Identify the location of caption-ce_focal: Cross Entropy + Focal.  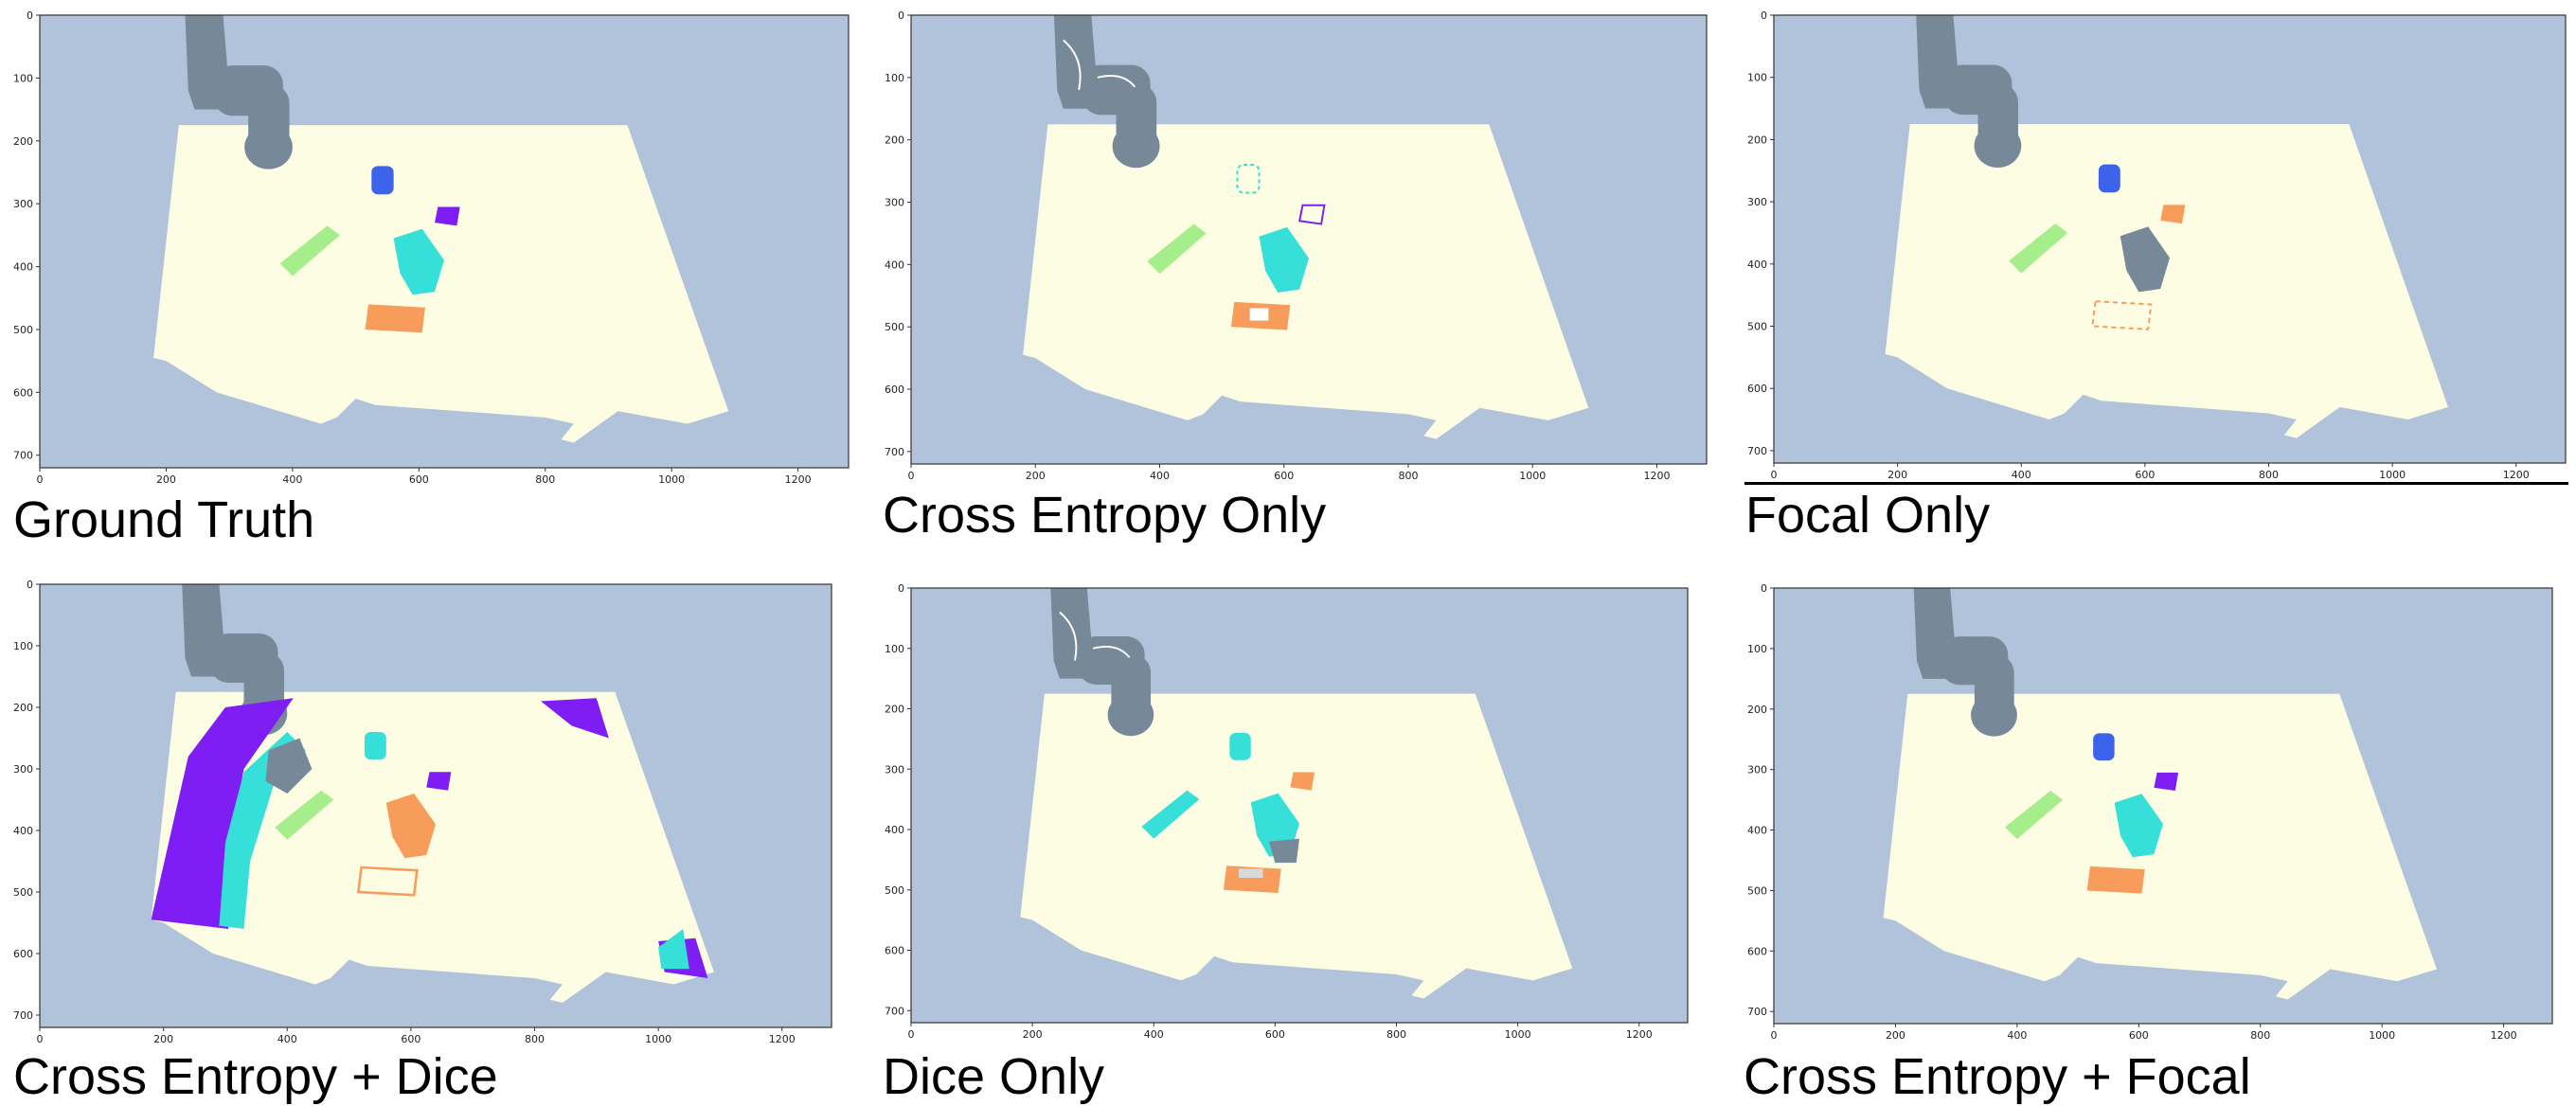
(1997, 1076).